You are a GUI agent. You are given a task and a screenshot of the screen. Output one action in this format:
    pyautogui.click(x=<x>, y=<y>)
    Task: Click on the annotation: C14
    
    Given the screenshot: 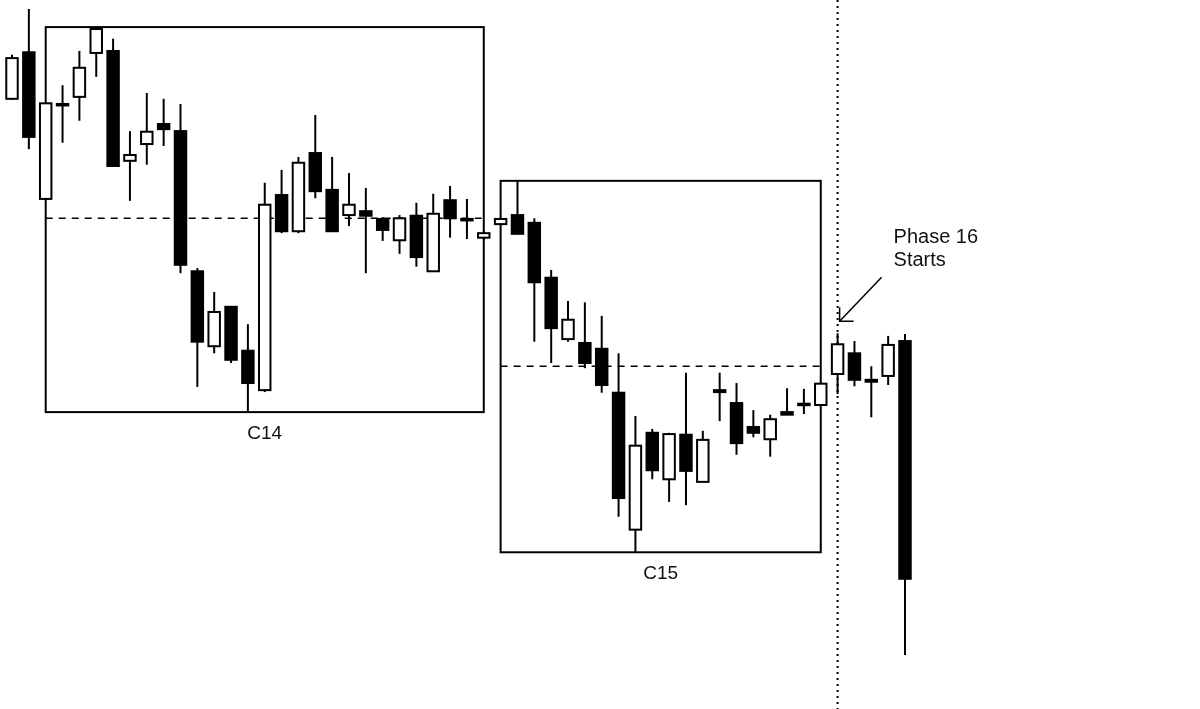 What is the action you would take?
    pyautogui.click(x=265, y=433)
    